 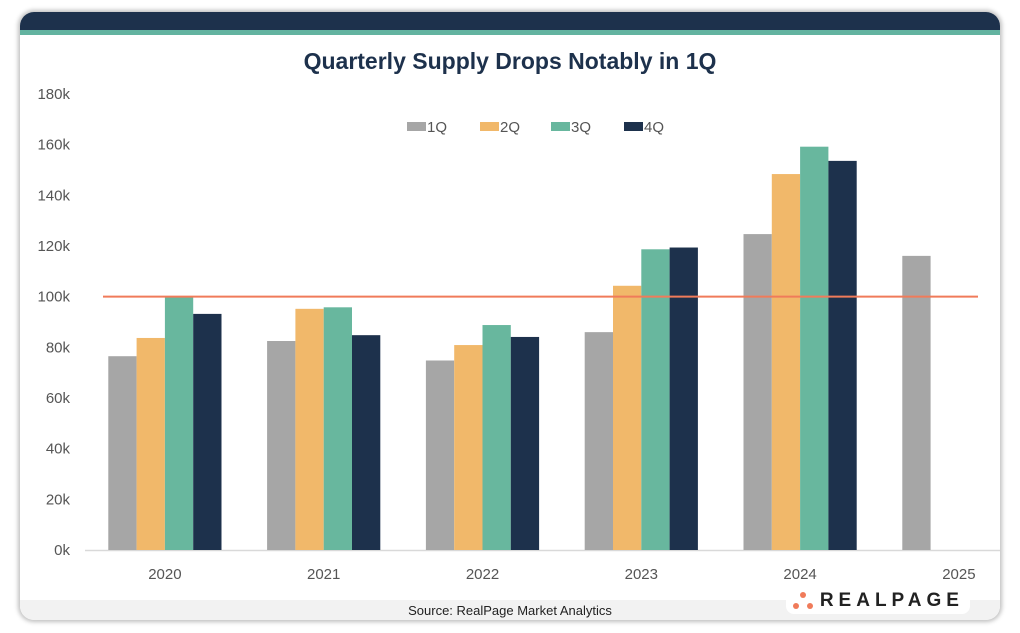 I want to click on bar-2021-3Q, so click(x=337, y=428).